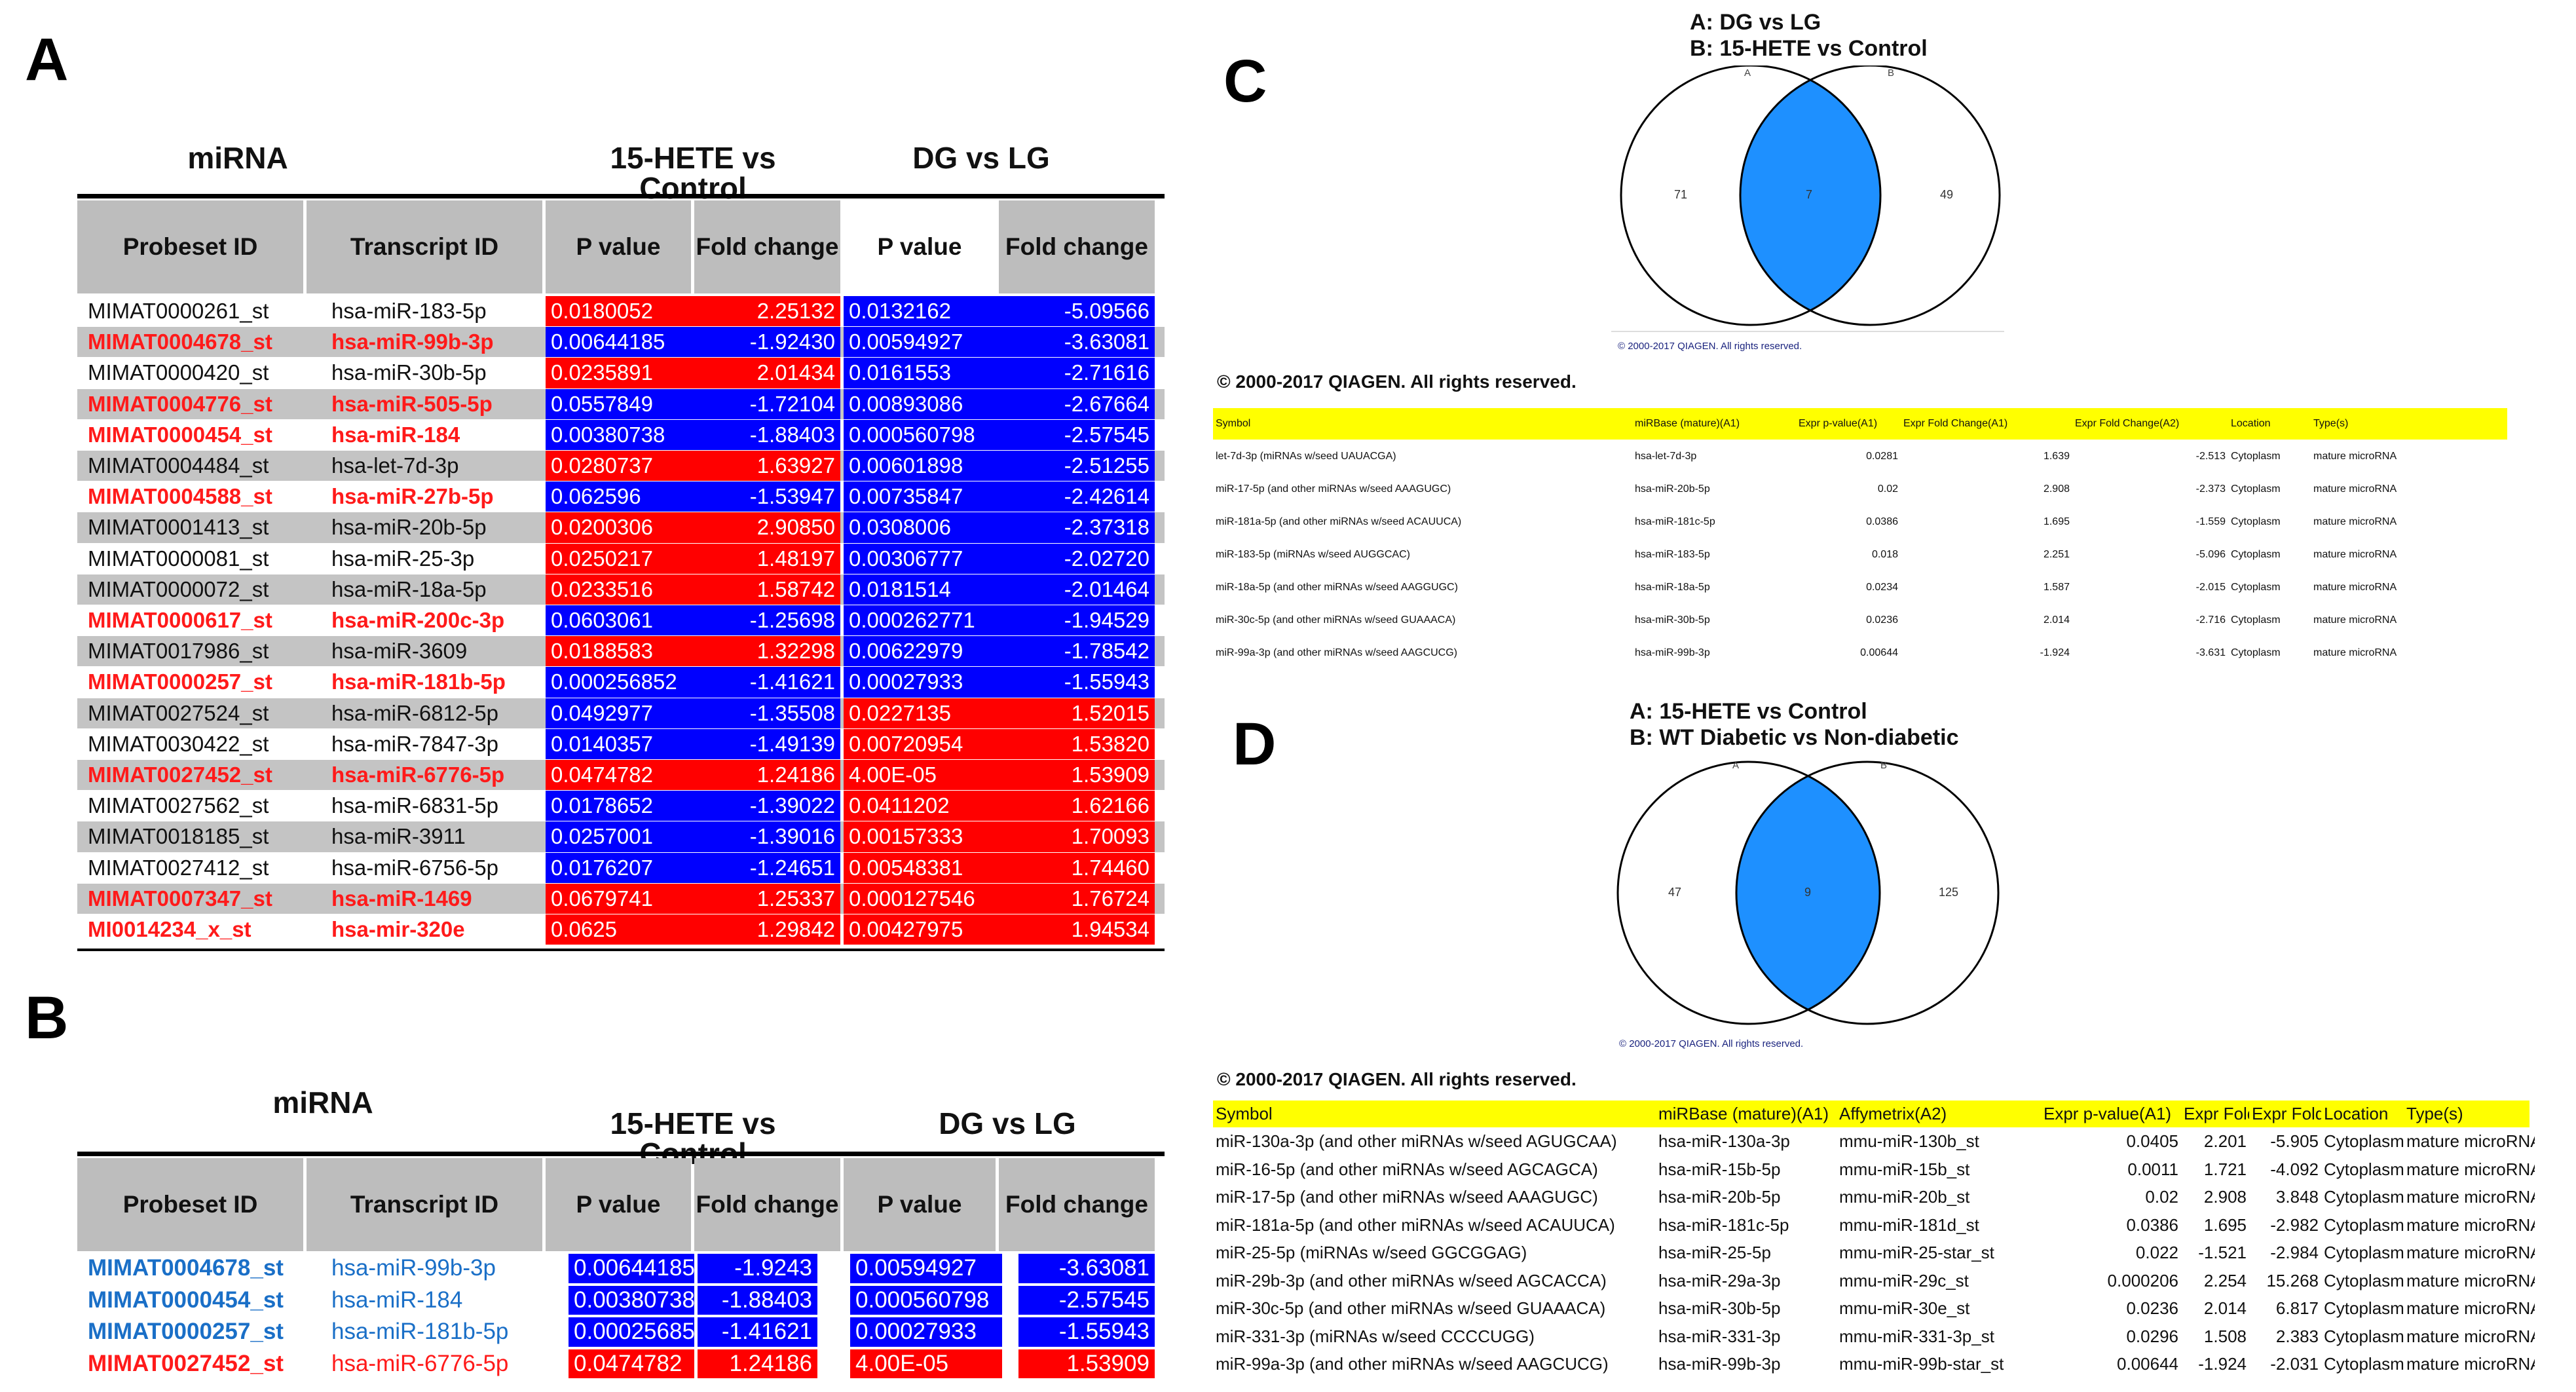 The image size is (2576, 1392). What do you see at coordinates (424, 683) in the screenshot?
I see `transcript-id: hsa-miR-181b-5p` at bounding box center [424, 683].